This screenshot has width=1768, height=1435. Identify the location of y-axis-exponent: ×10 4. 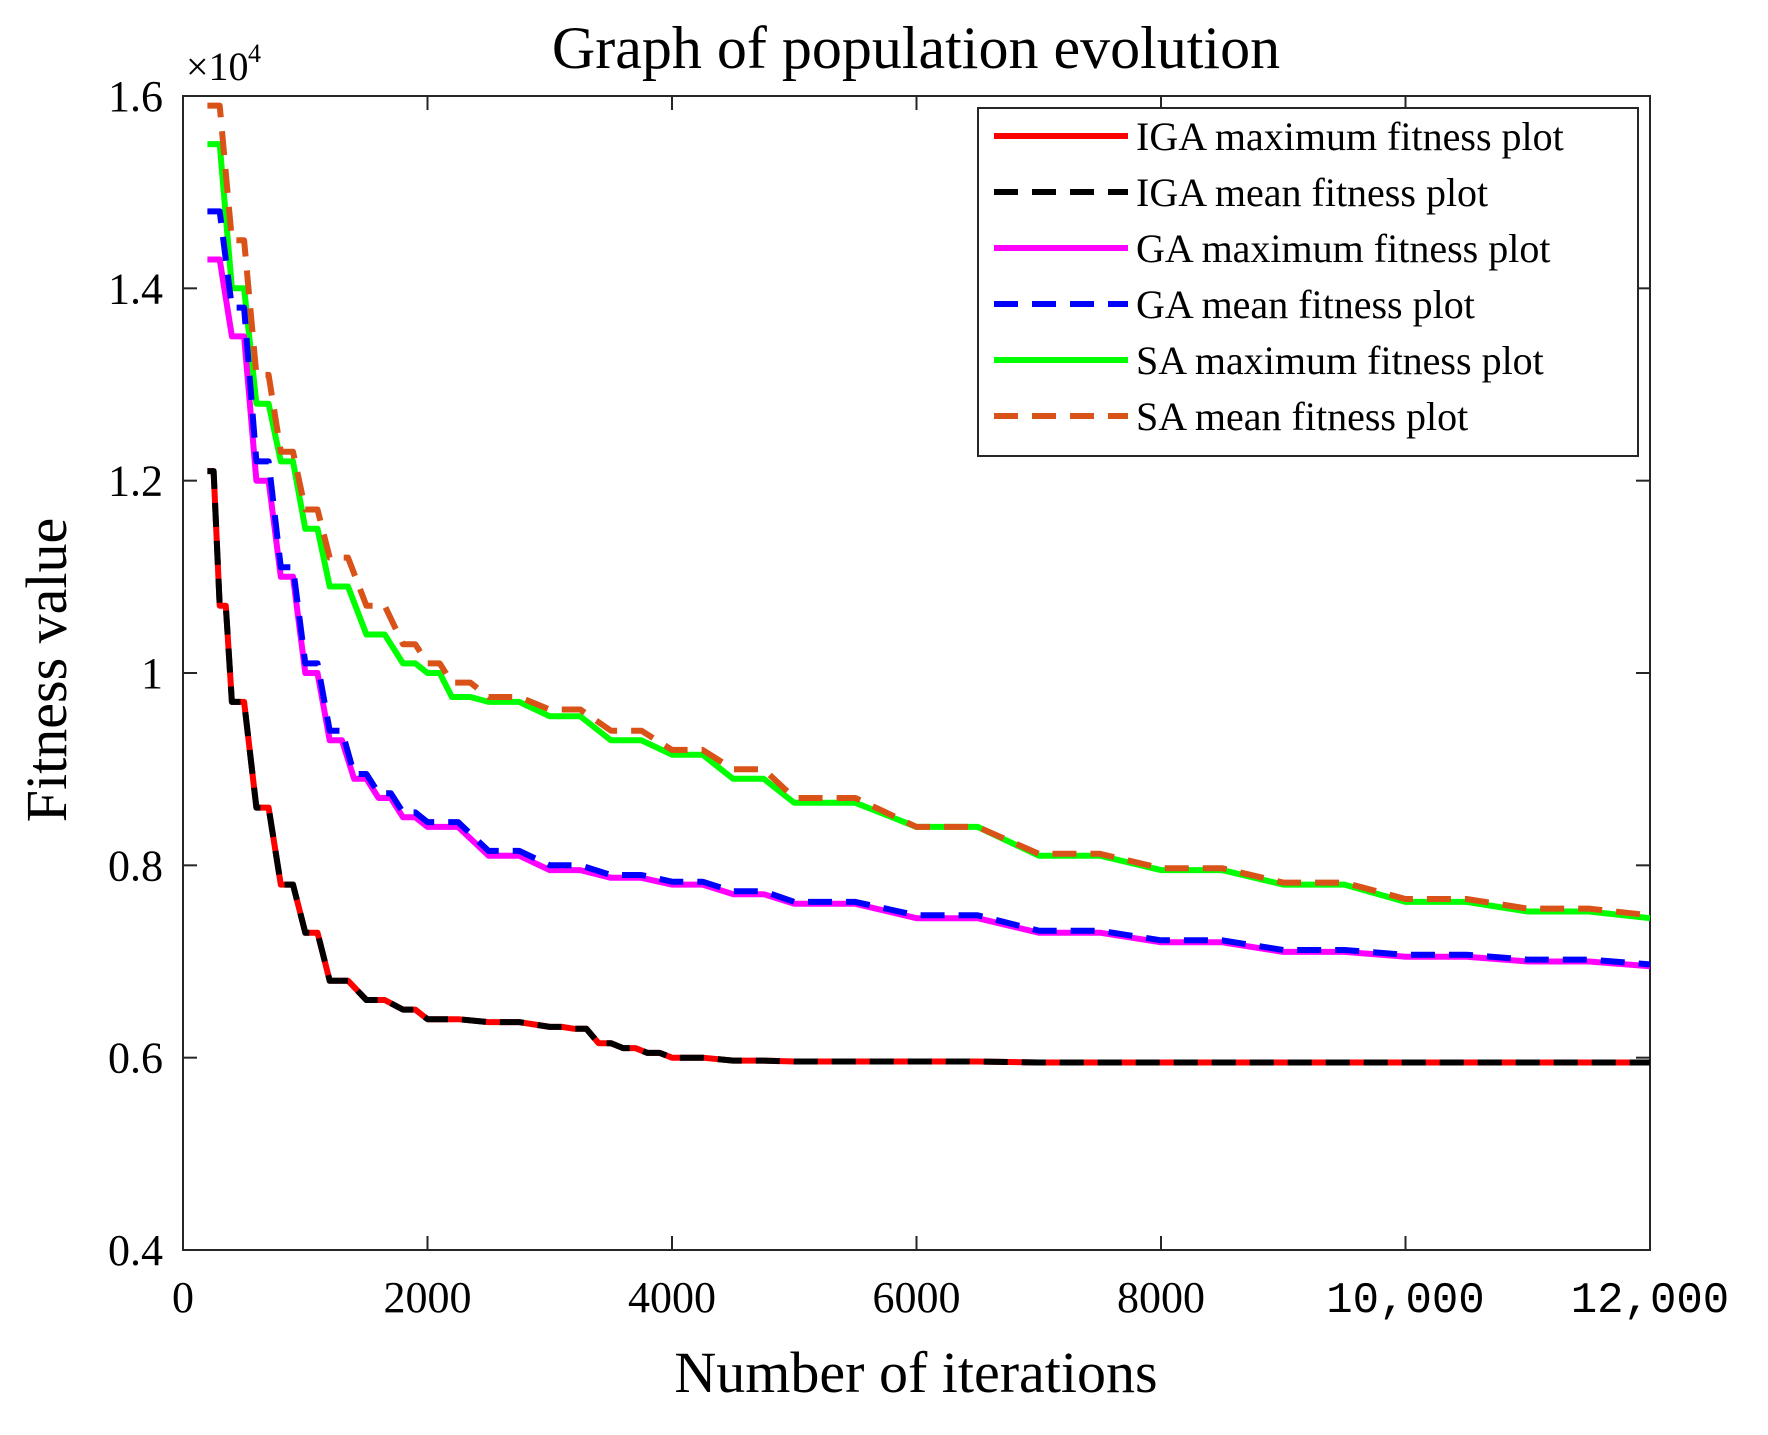
(223, 64).